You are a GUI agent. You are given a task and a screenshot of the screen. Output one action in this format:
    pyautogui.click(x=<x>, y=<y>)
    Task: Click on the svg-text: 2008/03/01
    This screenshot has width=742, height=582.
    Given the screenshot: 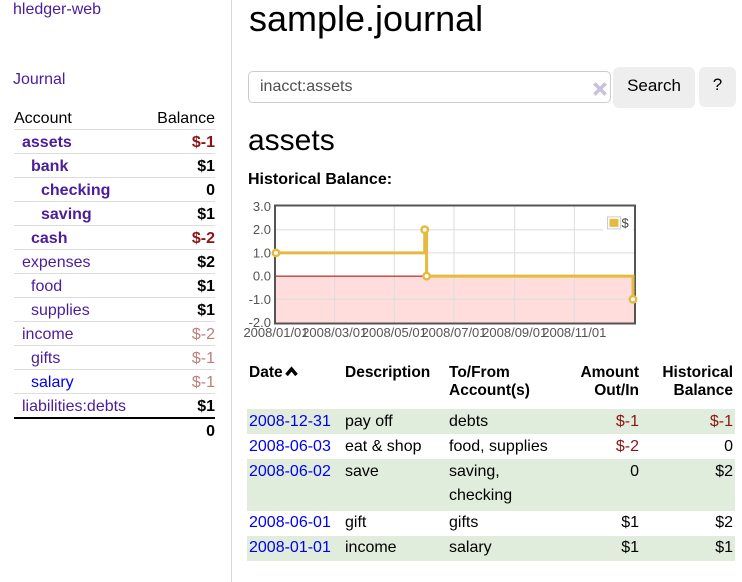 What is the action you would take?
    pyautogui.click(x=334, y=332)
    